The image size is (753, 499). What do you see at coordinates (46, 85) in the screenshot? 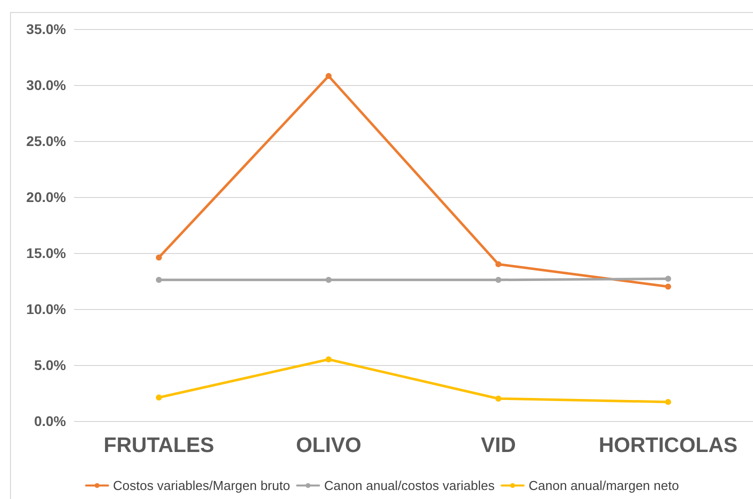
I see `y-tick-label: 30.0%` at bounding box center [46, 85].